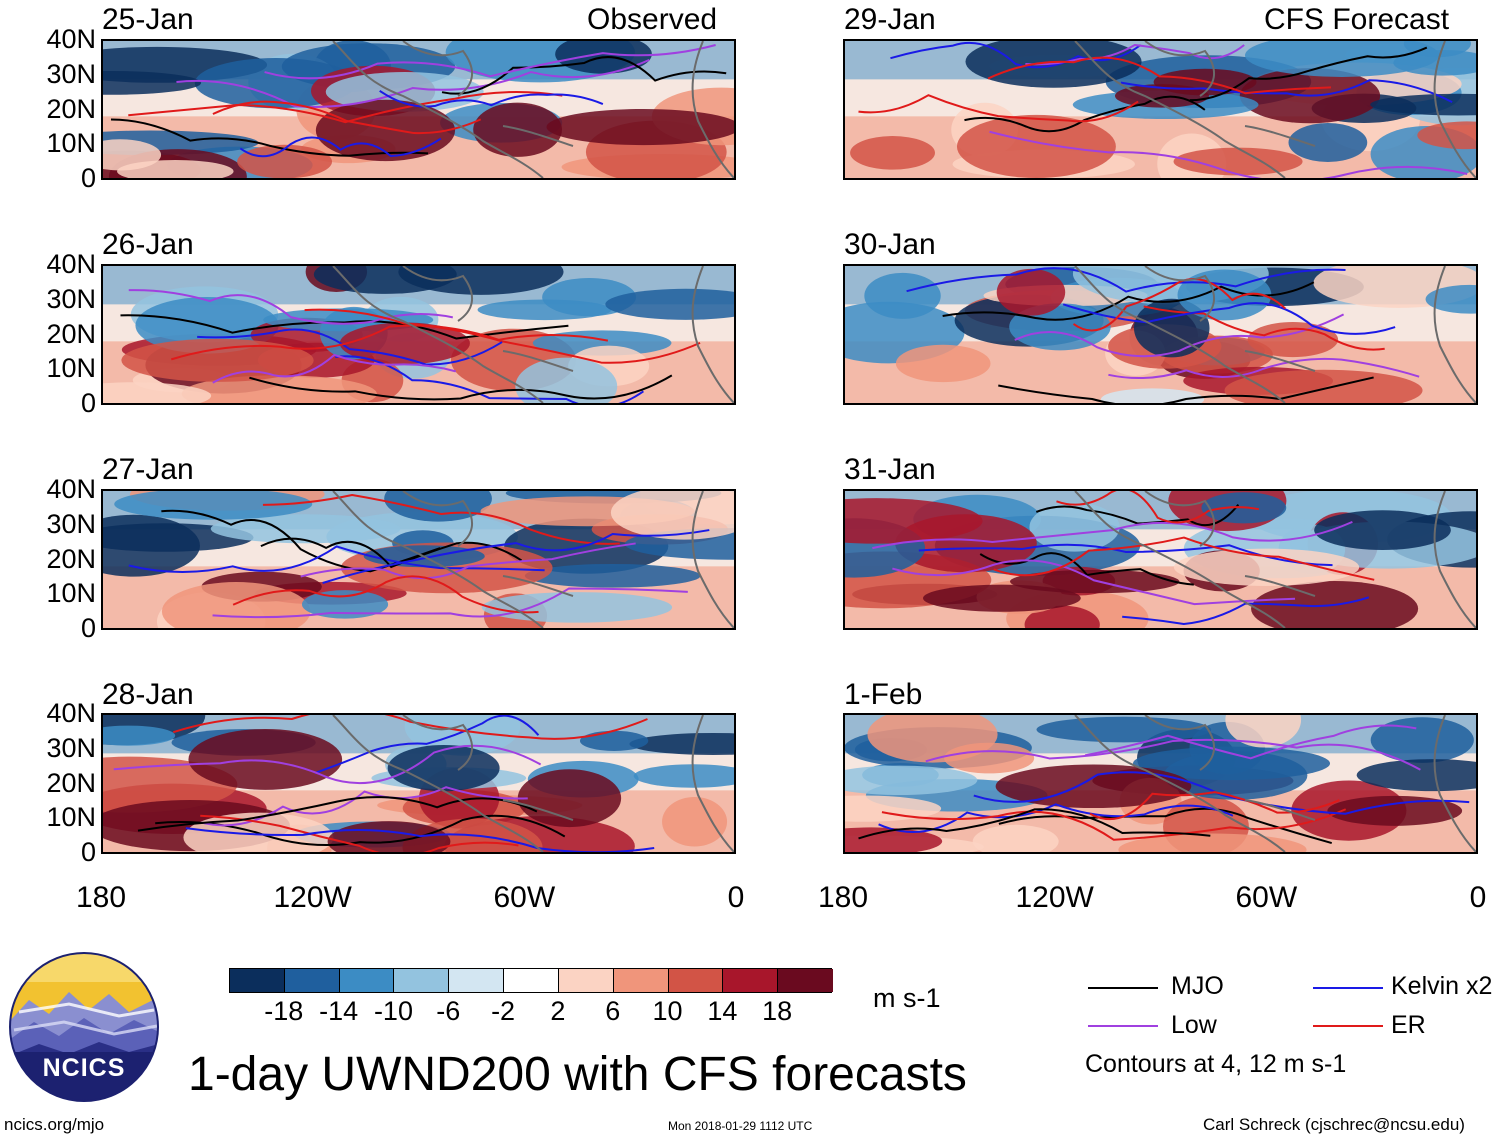 The height and width of the screenshot is (1141, 1510). What do you see at coordinates (71, 368) in the screenshot?
I see `latitude-label: 10N` at bounding box center [71, 368].